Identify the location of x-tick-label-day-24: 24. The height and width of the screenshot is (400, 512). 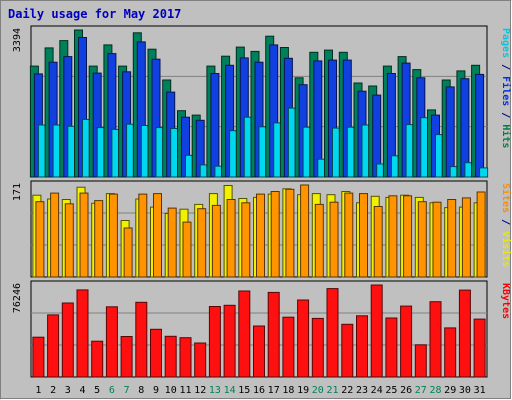
(377, 390).